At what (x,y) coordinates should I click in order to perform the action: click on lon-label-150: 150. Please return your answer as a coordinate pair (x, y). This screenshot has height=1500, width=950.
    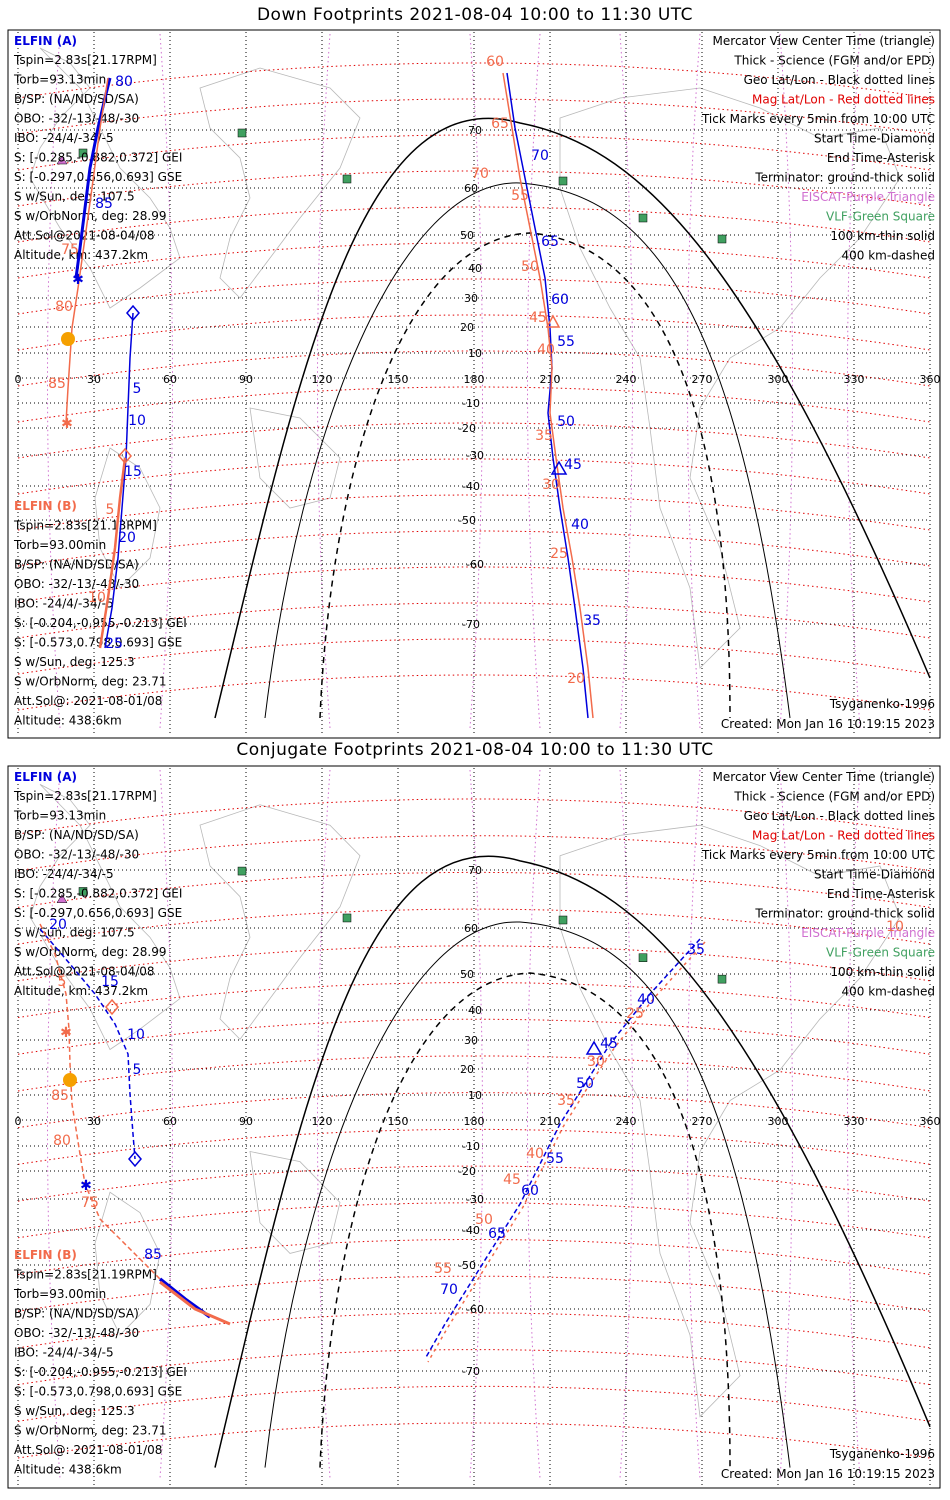
    Looking at the image, I should click on (398, 1121).